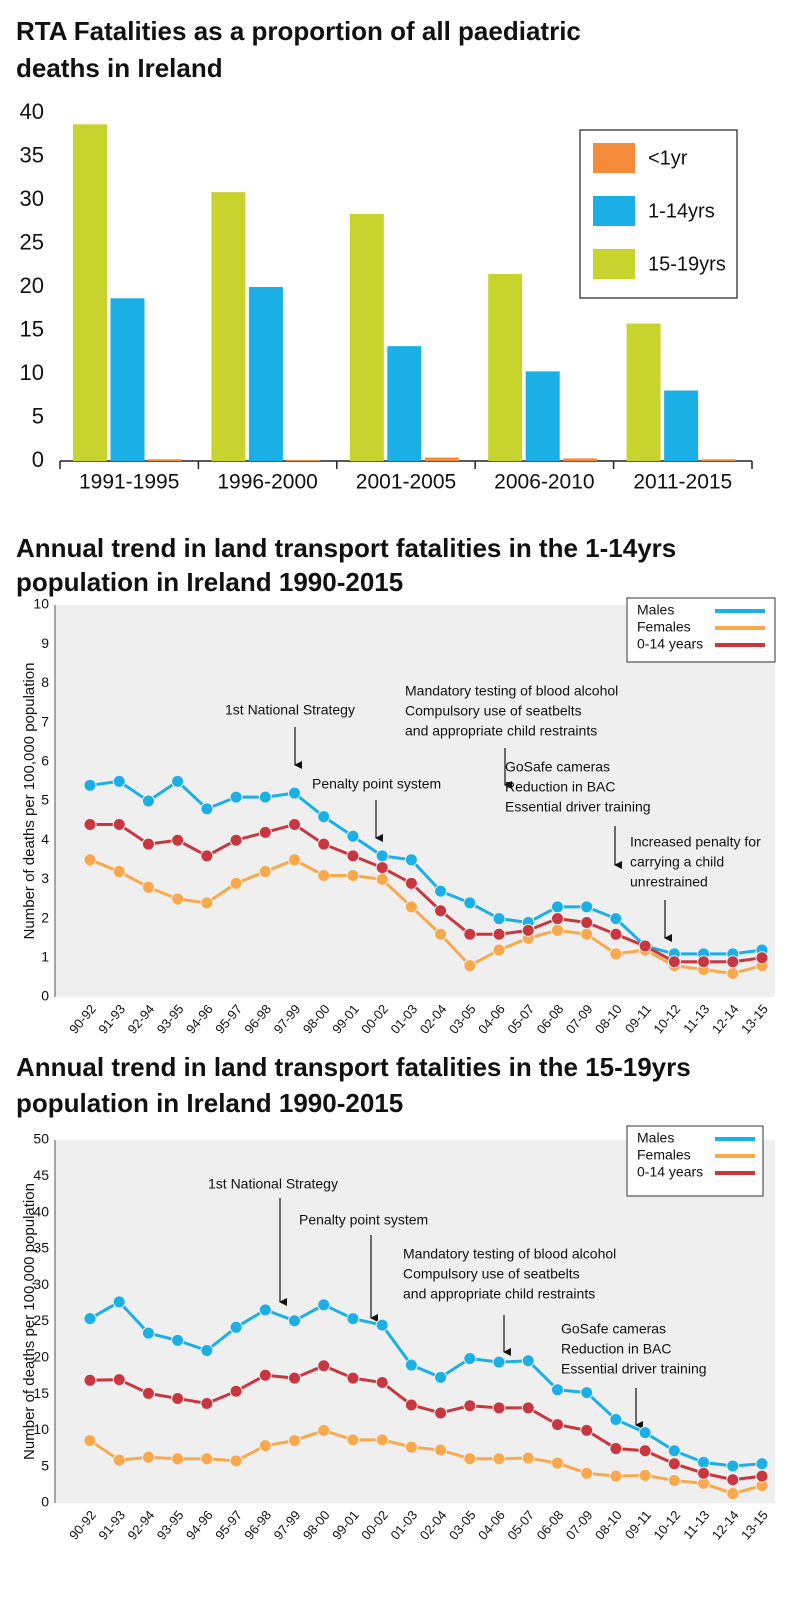  What do you see at coordinates (520, 1018) in the screenshot?
I see `x-tick-label: 05-07` at bounding box center [520, 1018].